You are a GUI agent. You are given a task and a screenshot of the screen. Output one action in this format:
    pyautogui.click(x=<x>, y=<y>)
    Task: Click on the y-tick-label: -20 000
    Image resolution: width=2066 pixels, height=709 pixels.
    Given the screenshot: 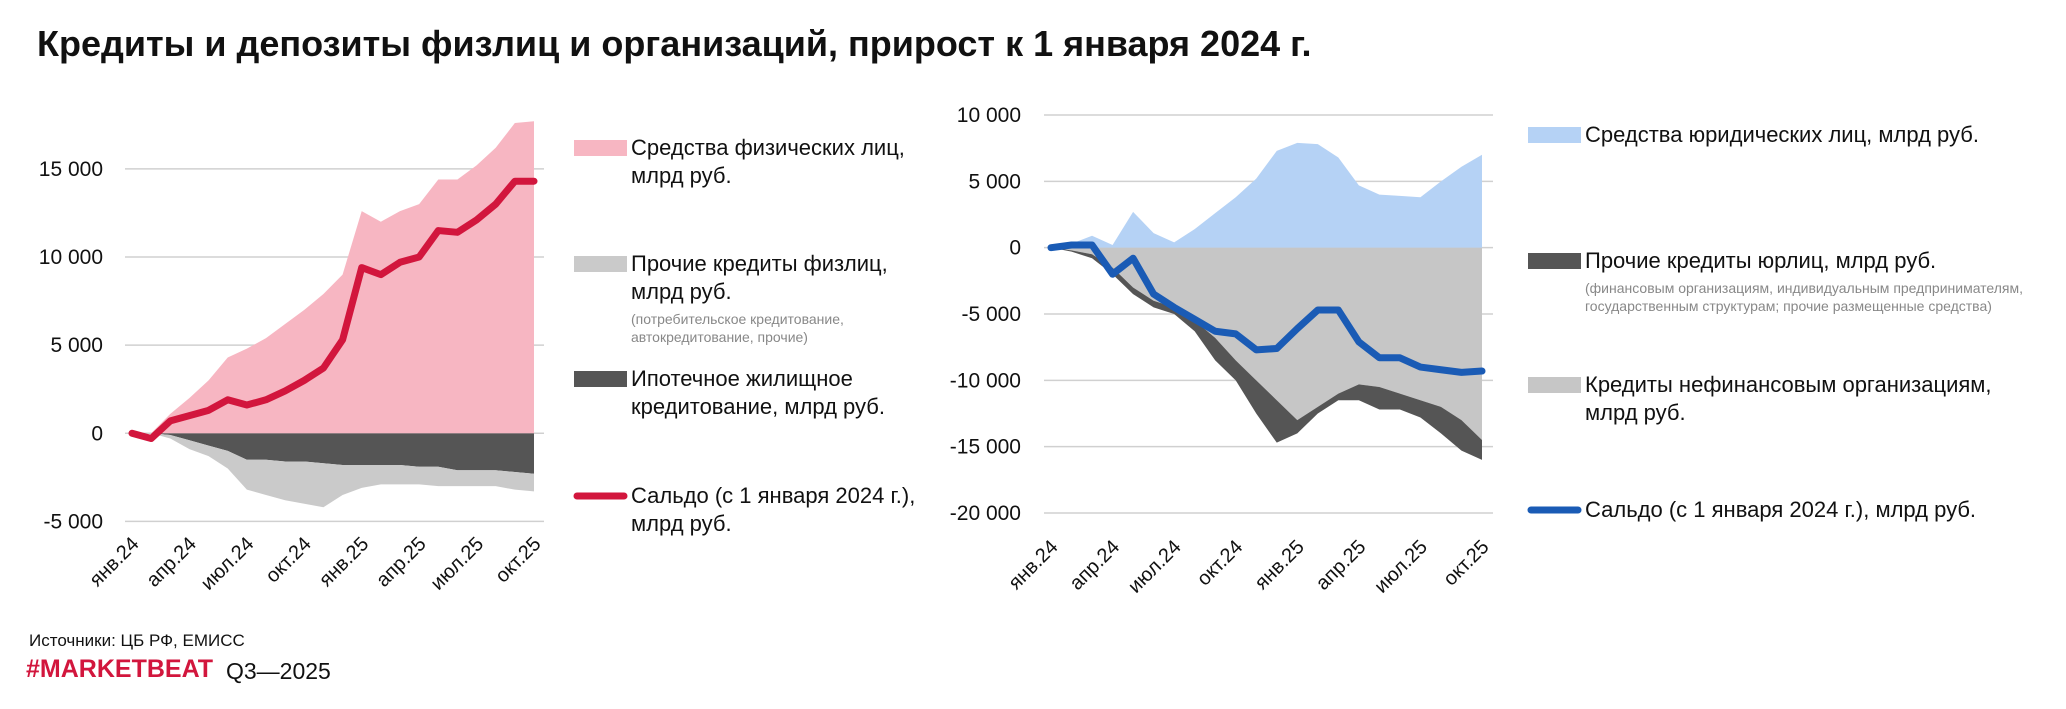 What is the action you would take?
    pyautogui.click(x=985, y=513)
    